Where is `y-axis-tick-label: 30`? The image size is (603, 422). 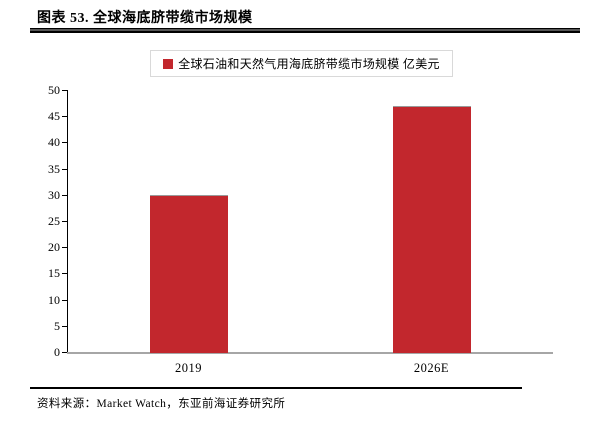
y-axis-tick-label: 30 is located at coordinates (54, 194).